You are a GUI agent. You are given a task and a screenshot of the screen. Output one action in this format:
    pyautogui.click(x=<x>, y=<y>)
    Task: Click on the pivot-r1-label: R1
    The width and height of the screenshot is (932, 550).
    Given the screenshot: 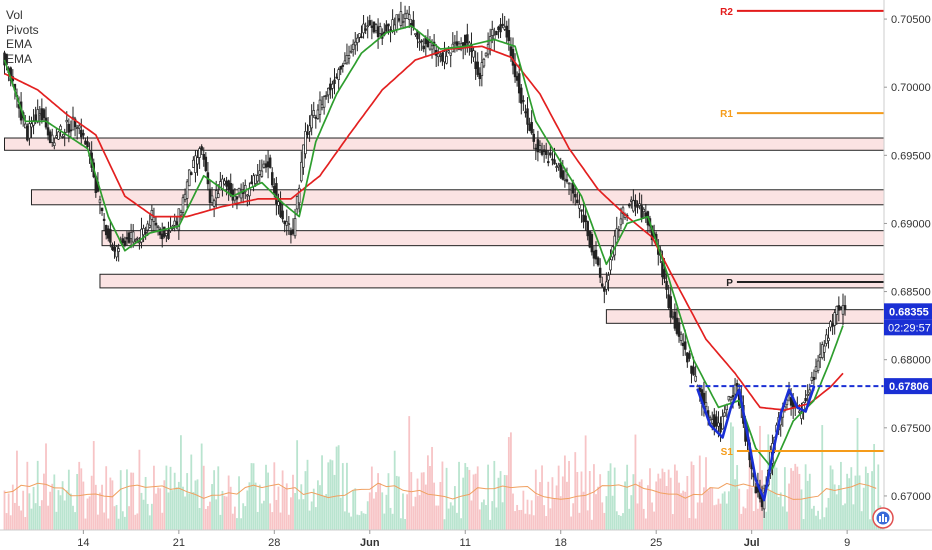 What is the action you would take?
    pyautogui.click(x=726, y=114)
    